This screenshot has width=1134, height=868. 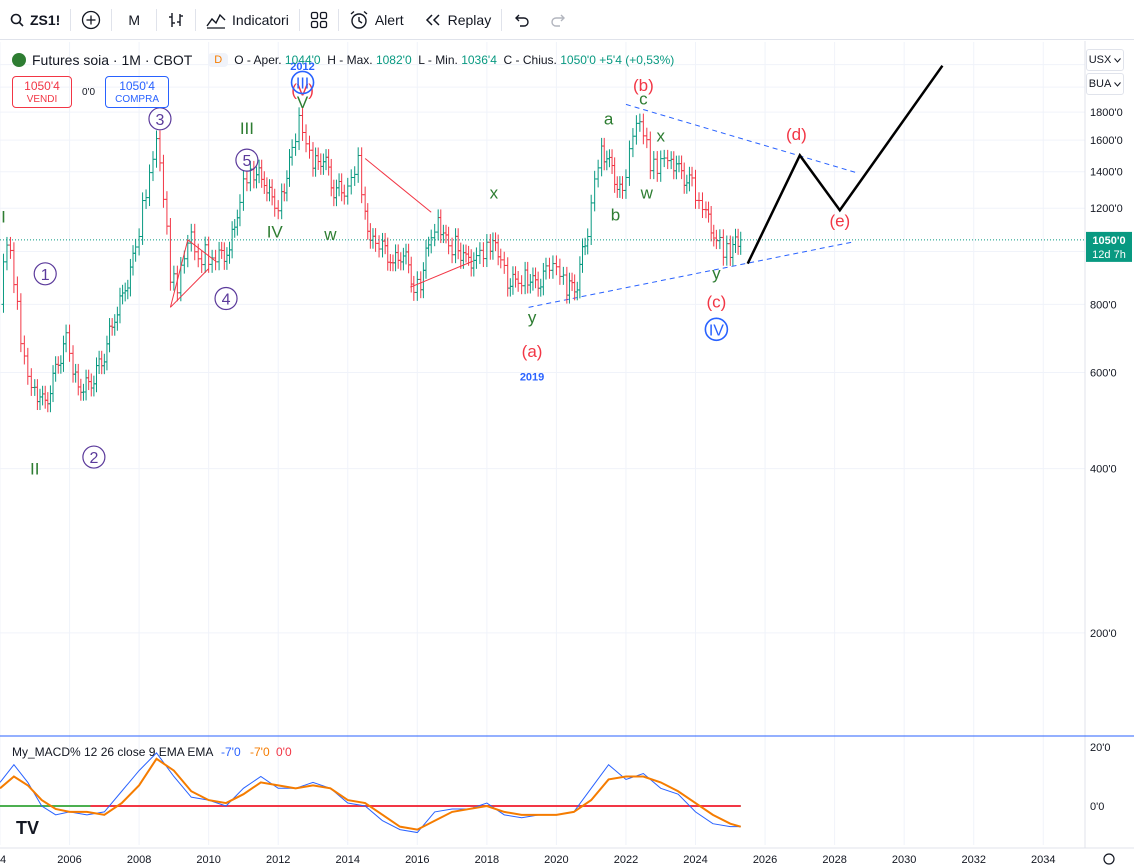 I want to click on y-tick-label: 600'0, so click(x=1103, y=374).